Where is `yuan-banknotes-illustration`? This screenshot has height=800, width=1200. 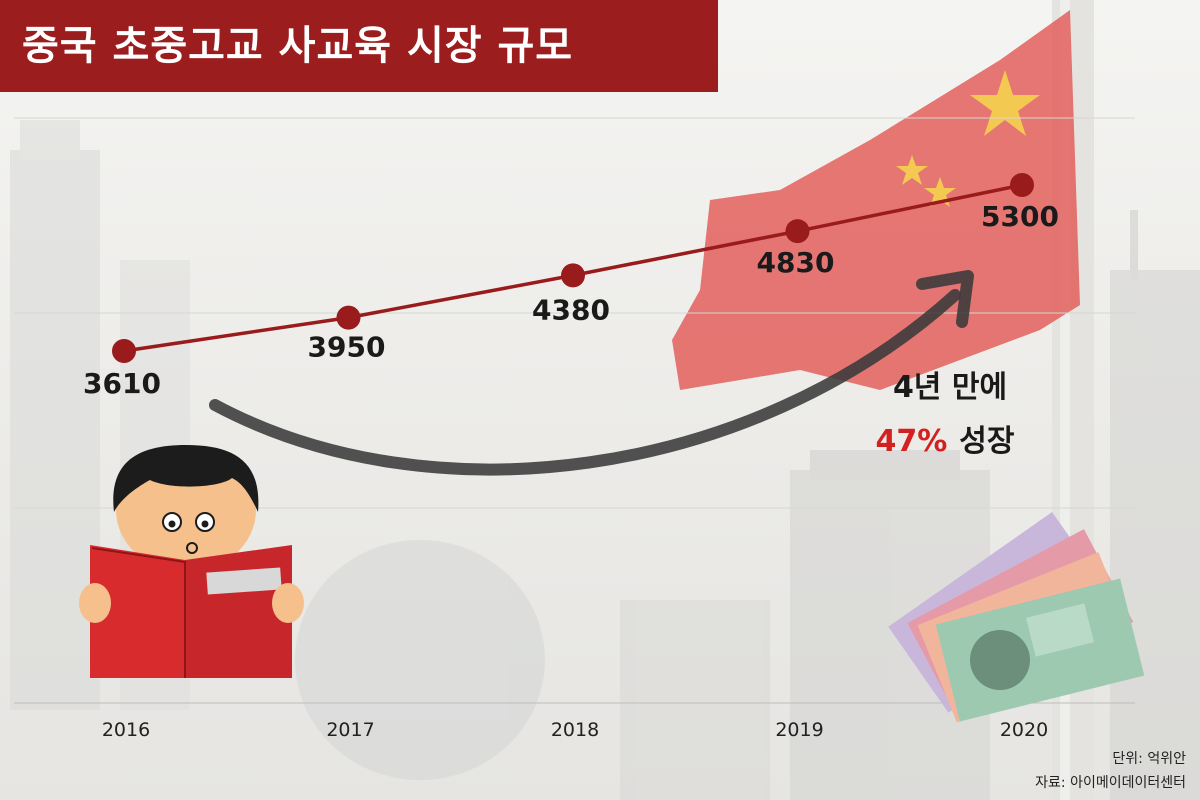
yuan-banknotes-illustration is located at coordinates (1016, 617).